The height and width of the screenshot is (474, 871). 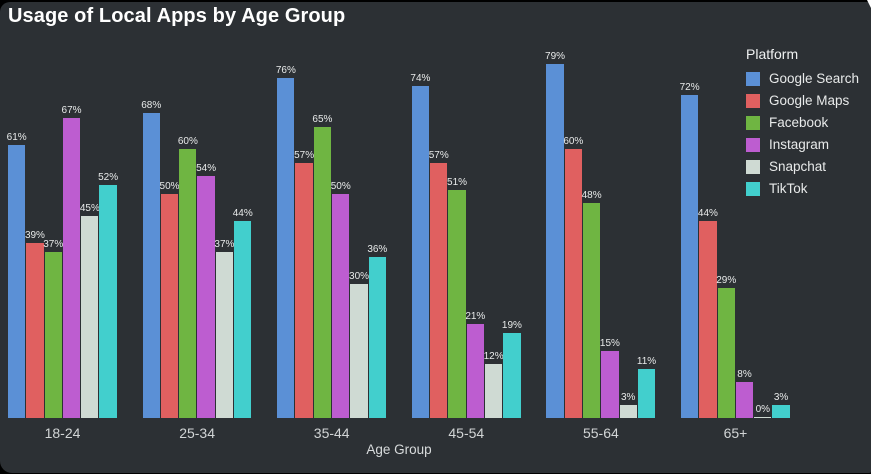 I want to click on x-tick-label: 25-34, so click(x=197, y=433).